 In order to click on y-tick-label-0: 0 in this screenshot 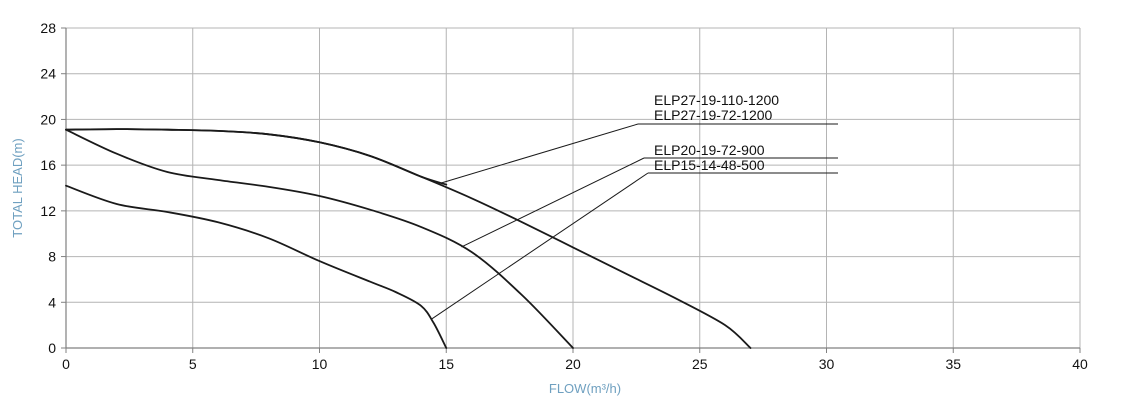, I will do `click(52, 348)`.